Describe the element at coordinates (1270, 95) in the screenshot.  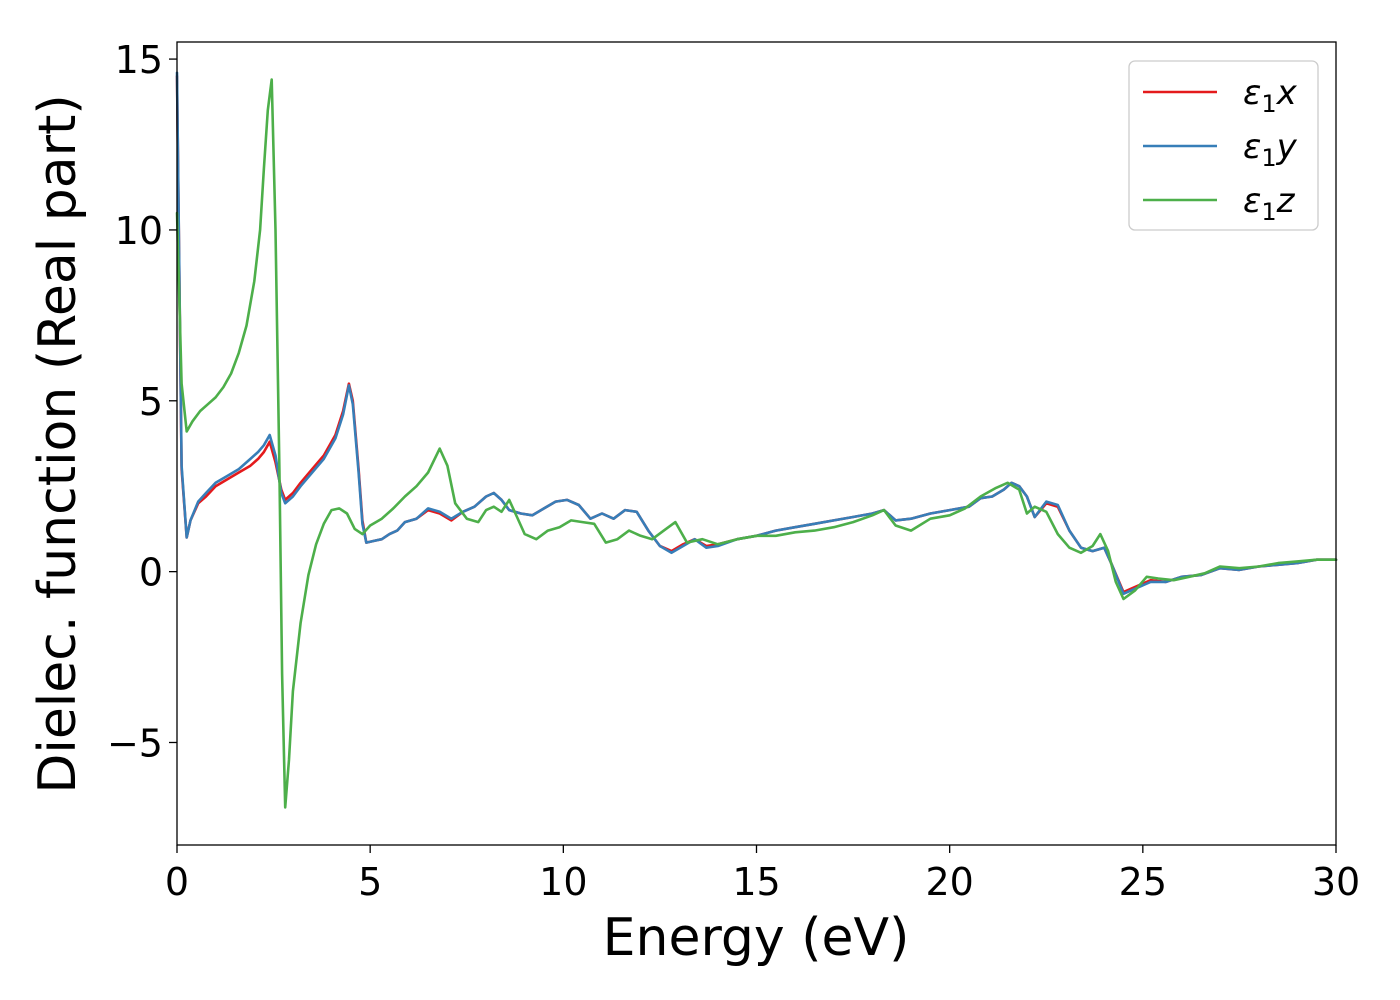
I see `legend-label-x: ε1x` at that location.